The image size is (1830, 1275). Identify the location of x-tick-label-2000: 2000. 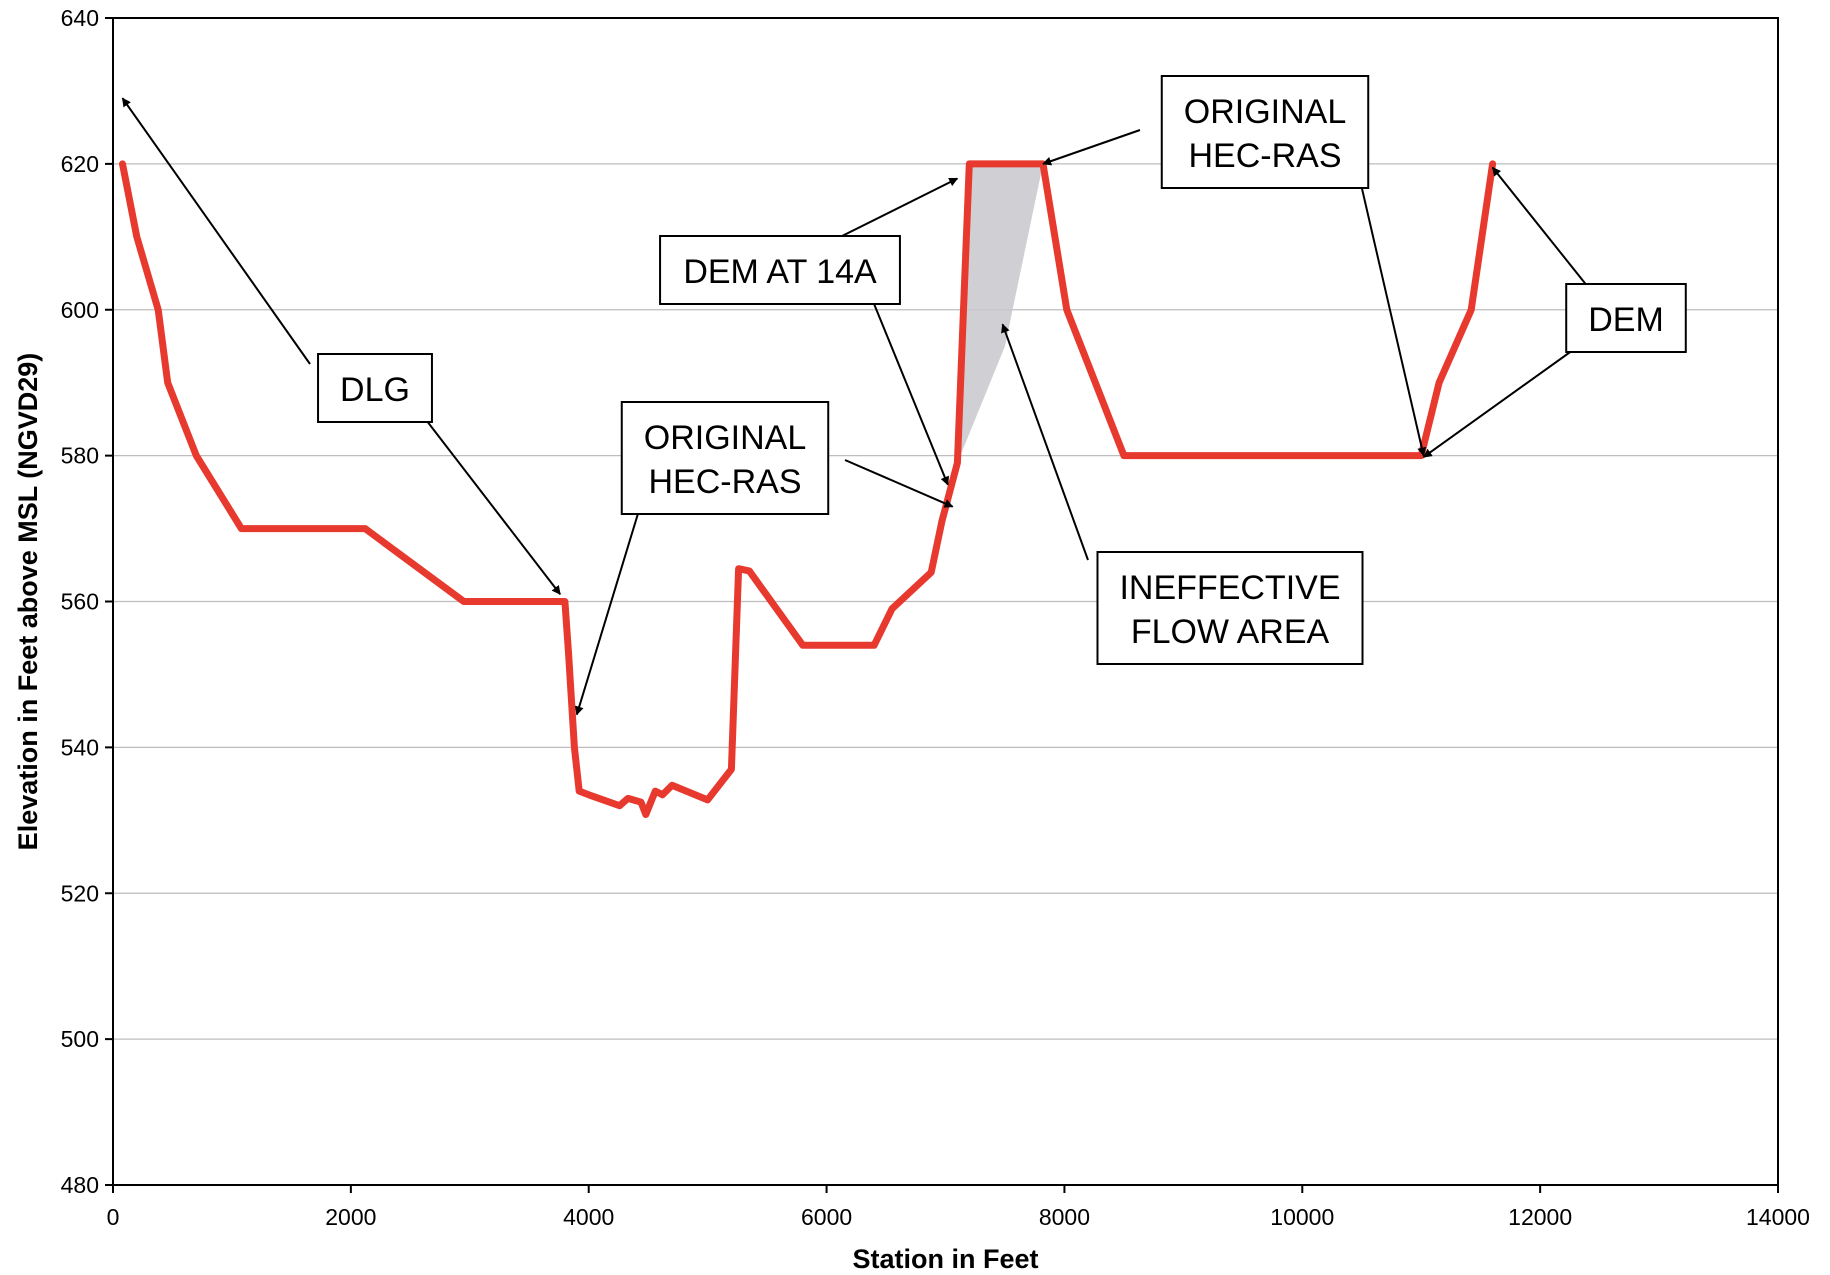
(350, 1217).